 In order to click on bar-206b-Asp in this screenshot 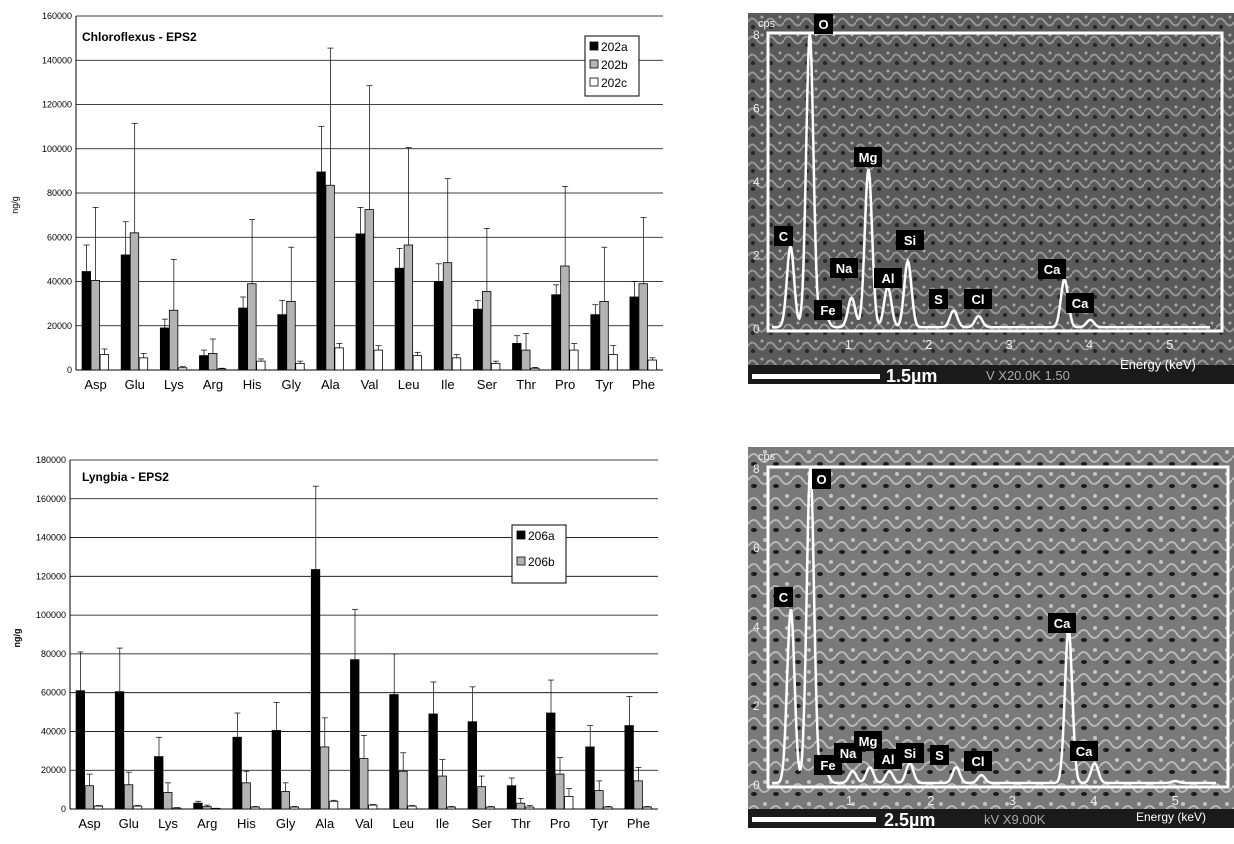, I will do `click(89, 797)`.